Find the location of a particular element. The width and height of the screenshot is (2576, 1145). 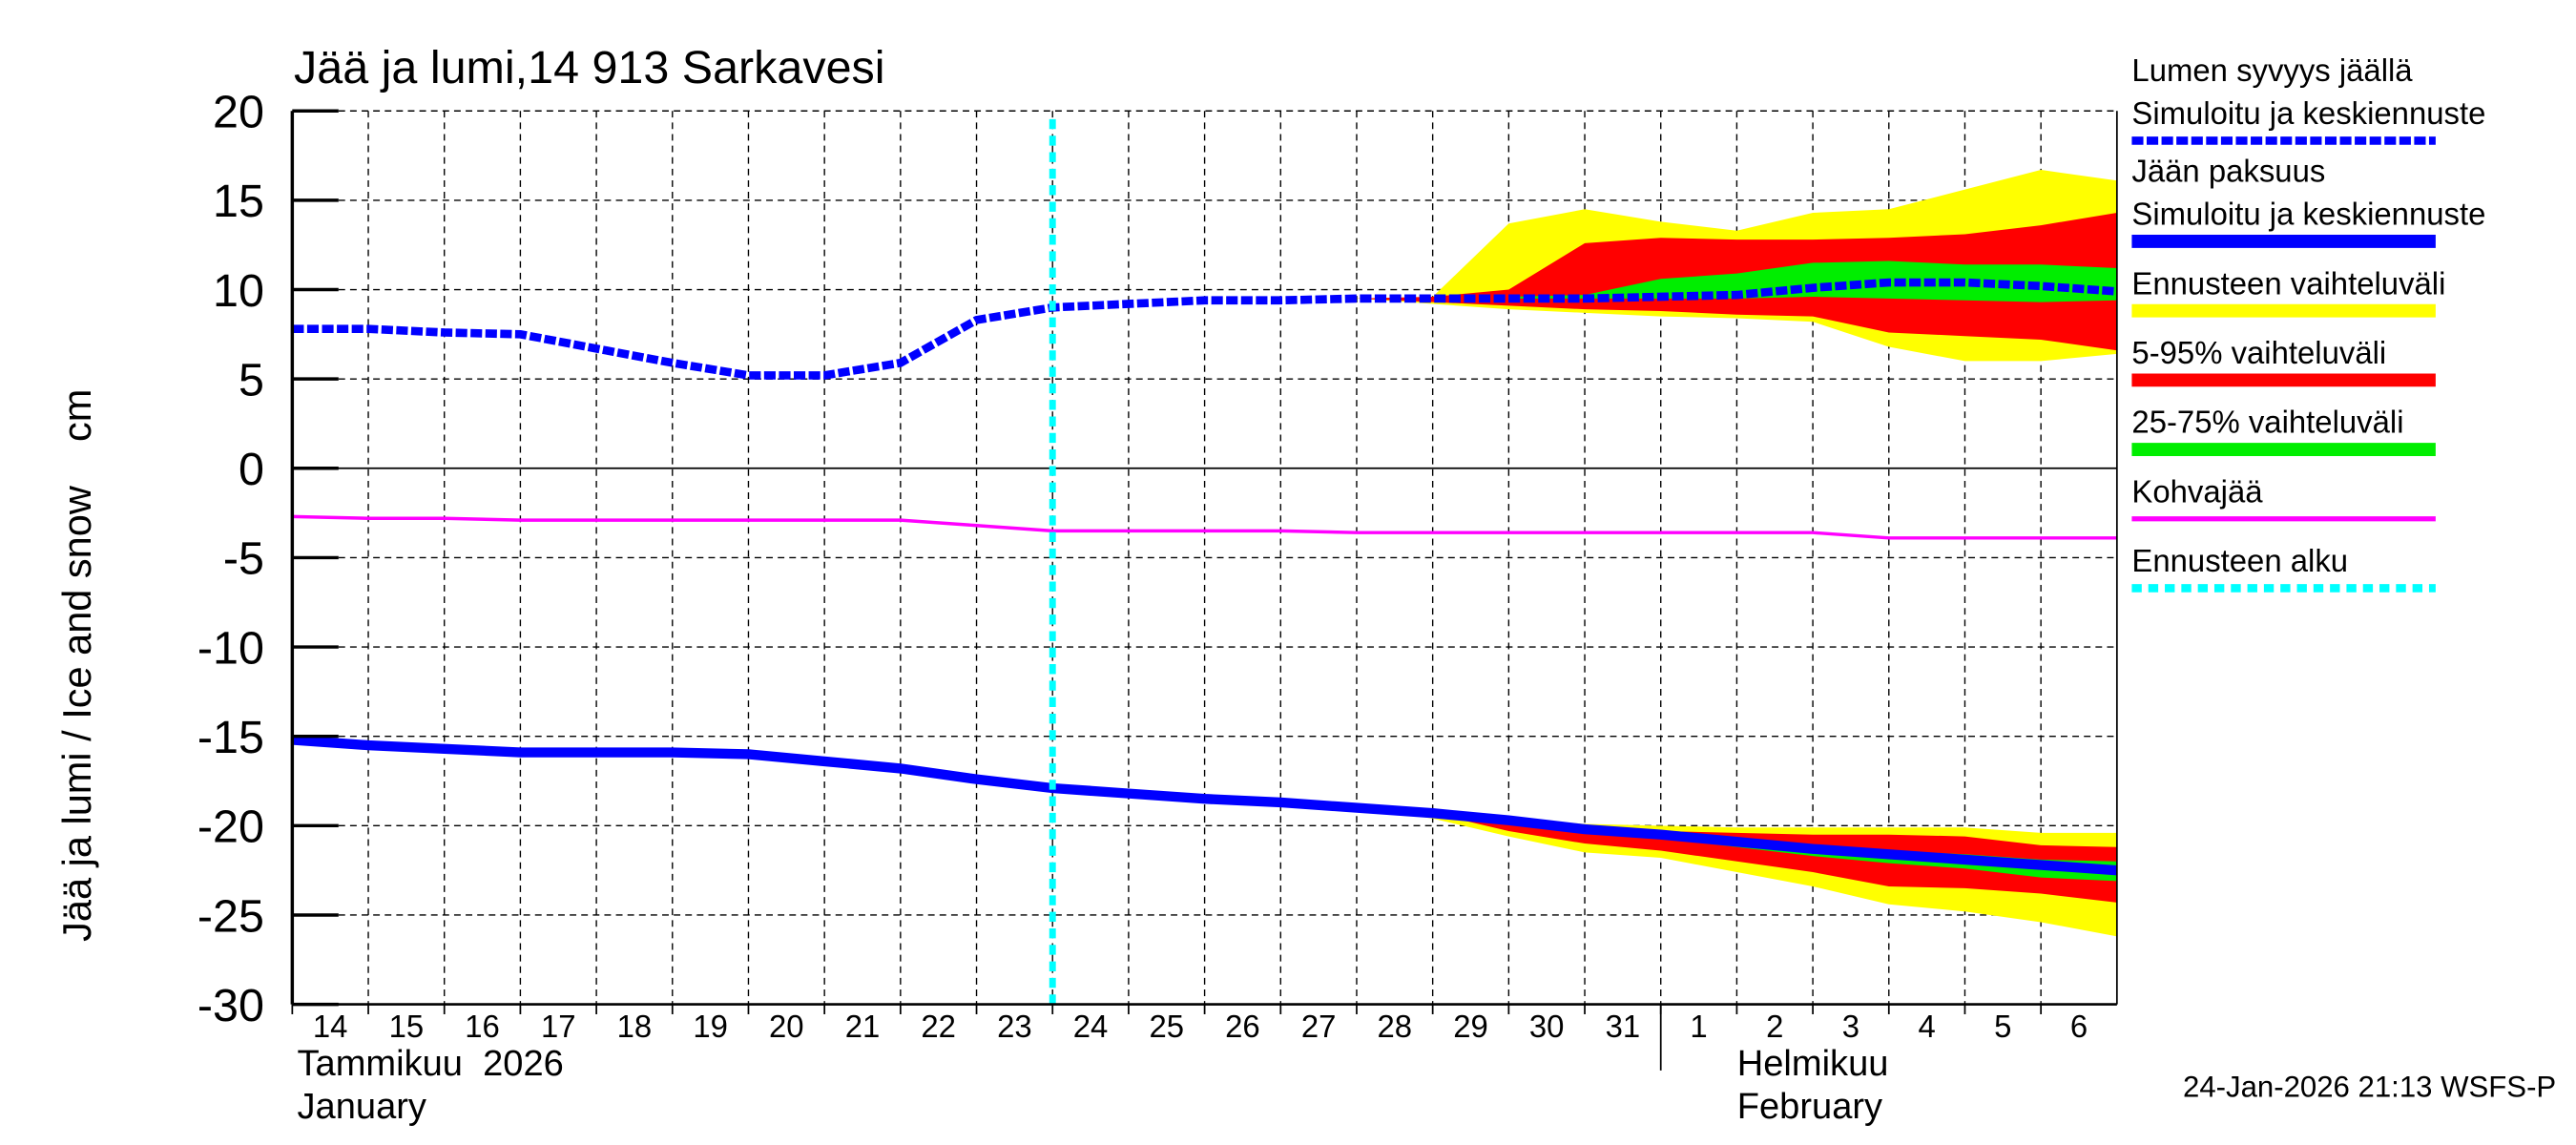

footer-timestamp: 24-Jan-2026 21:13 WSFS-P is located at coordinates (2369, 1087).